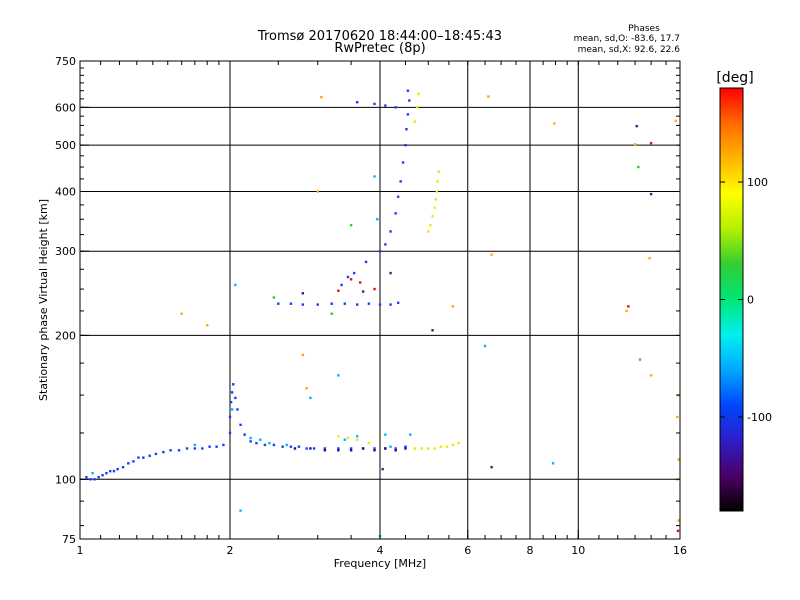 This screenshot has width=800, height=600. What do you see at coordinates (530, 550) in the screenshot?
I see `x-tick-label: 8` at bounding box center [530, 550].